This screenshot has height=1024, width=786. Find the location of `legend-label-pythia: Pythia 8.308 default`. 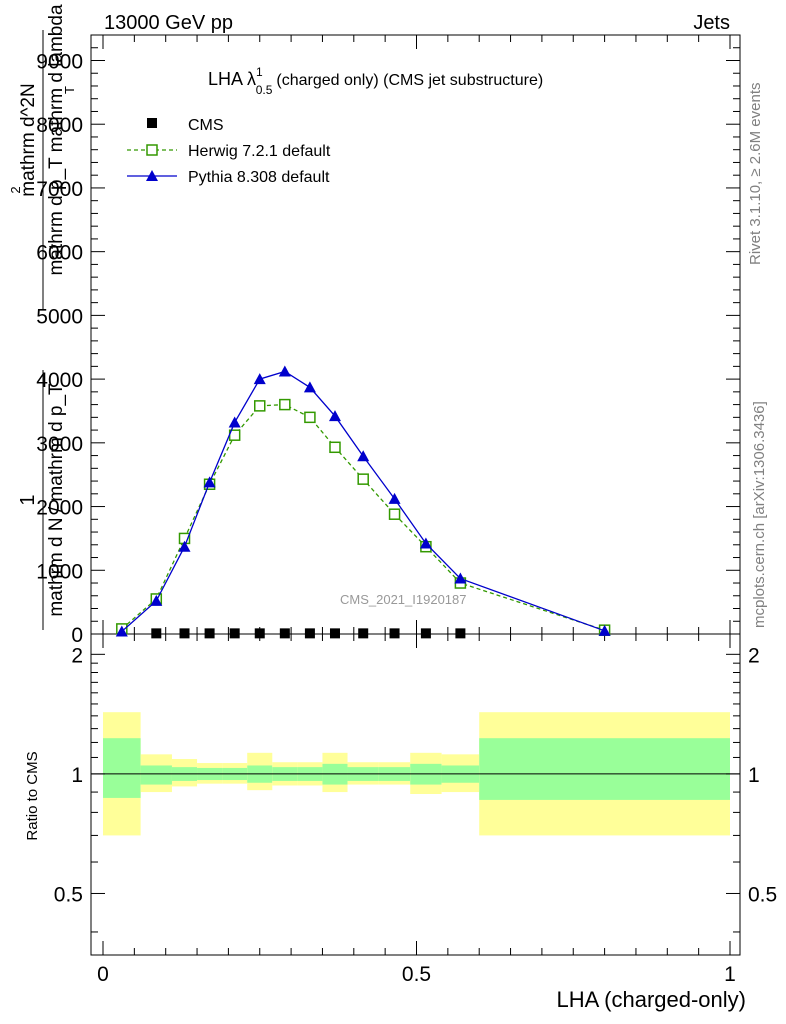

legend-label-pythia: Pythia 8.308 default is located at coordinates (259, 177).